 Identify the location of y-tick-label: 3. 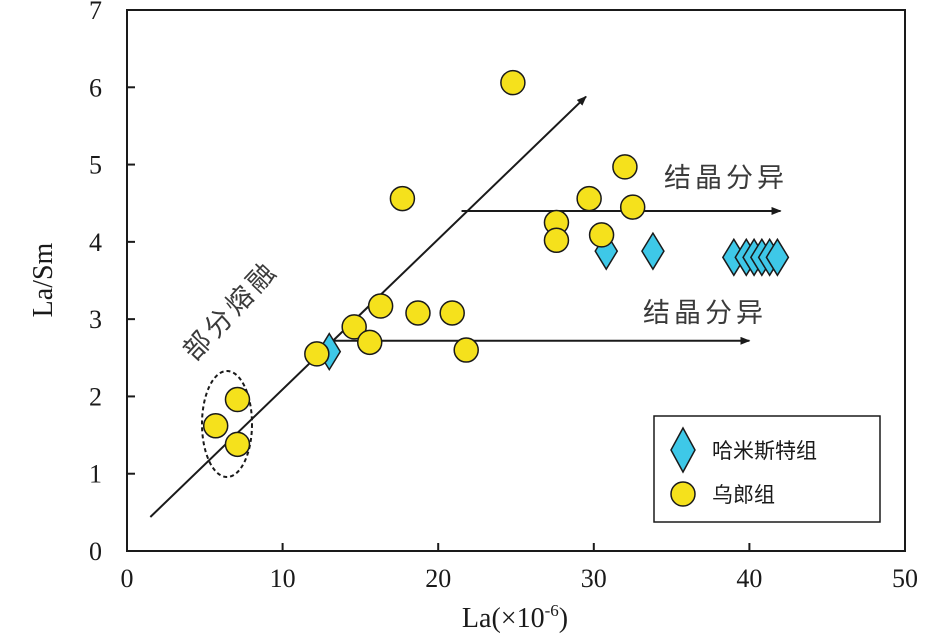
(95, 319).